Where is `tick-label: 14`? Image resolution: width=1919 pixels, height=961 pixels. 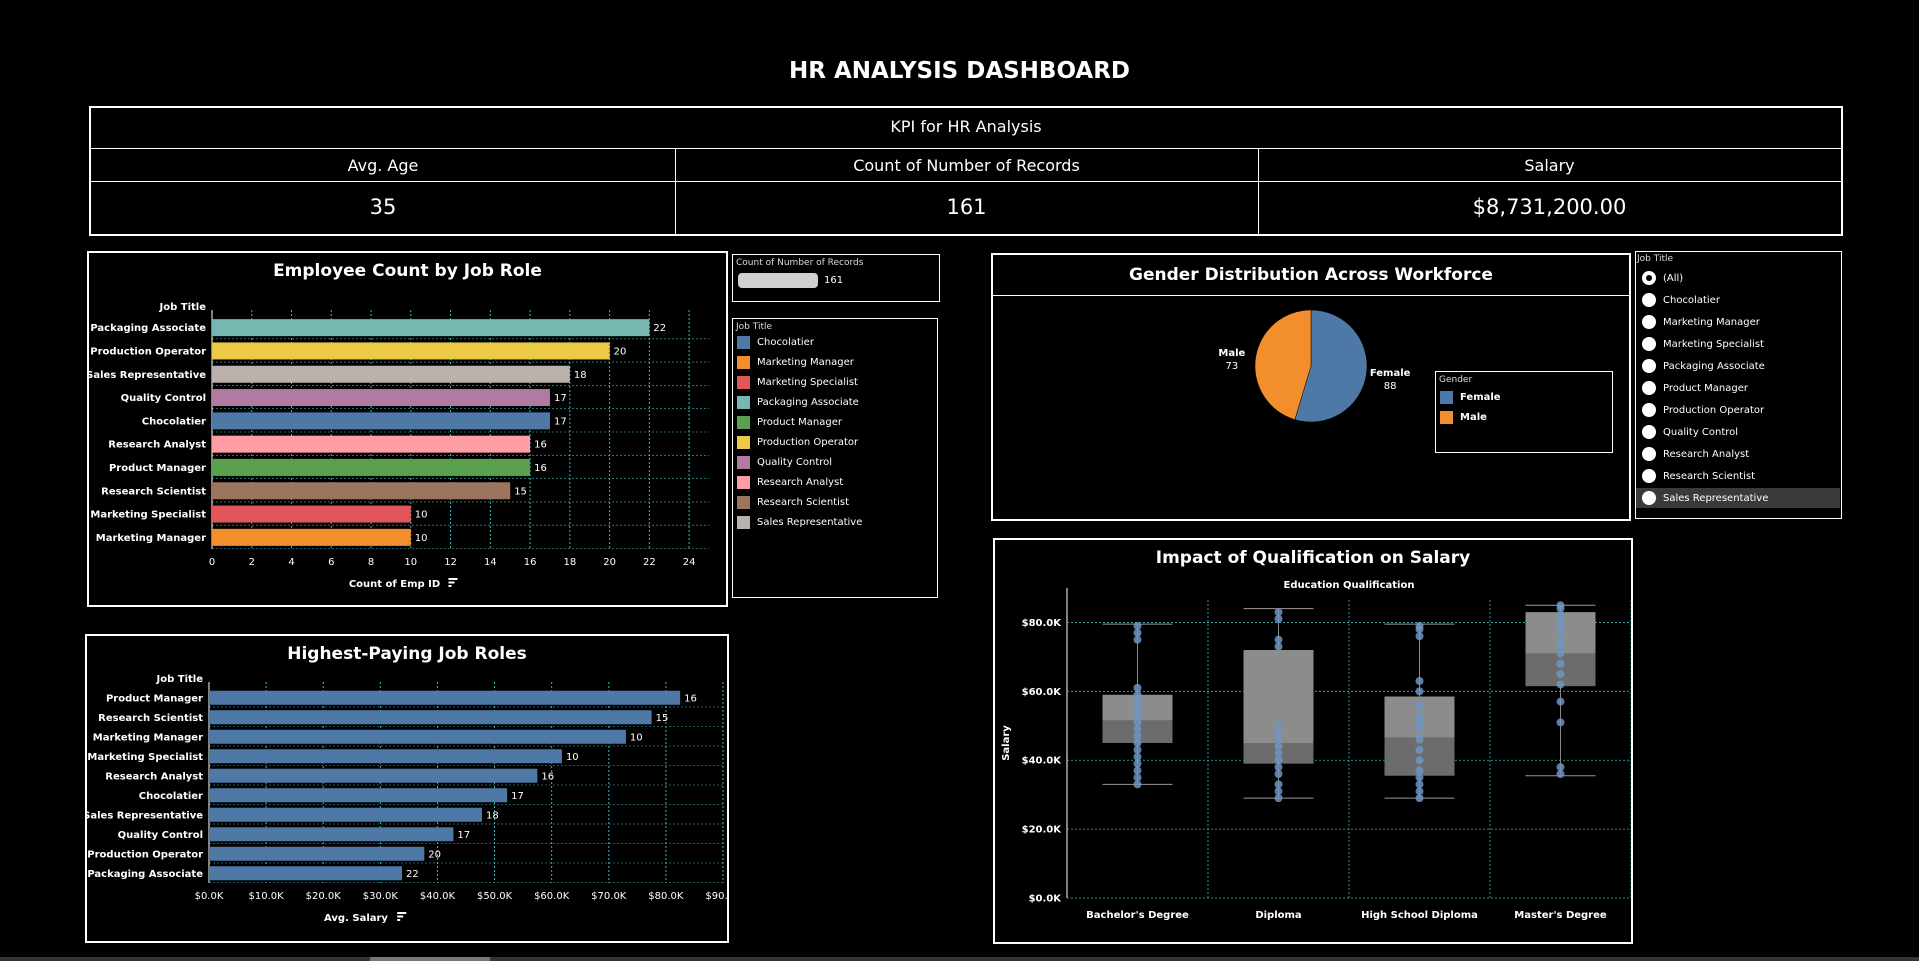
tick-label: 14 is located at coordinates (490, 562).